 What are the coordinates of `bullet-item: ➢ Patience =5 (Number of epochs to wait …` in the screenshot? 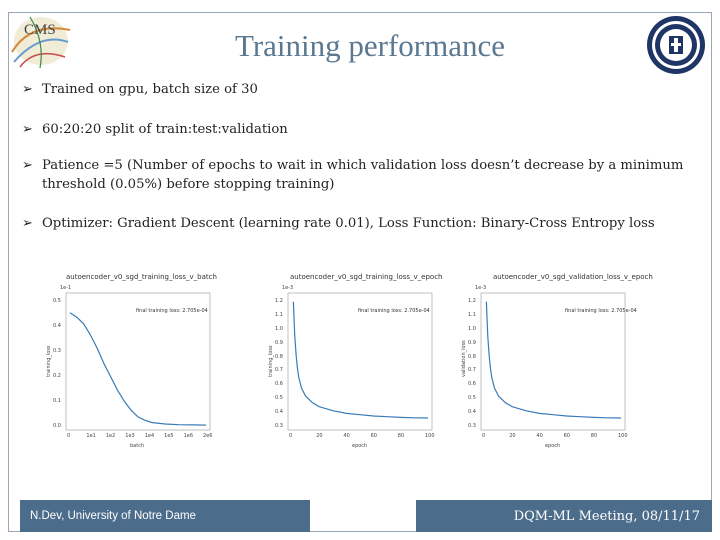 It's located at (356, 175).